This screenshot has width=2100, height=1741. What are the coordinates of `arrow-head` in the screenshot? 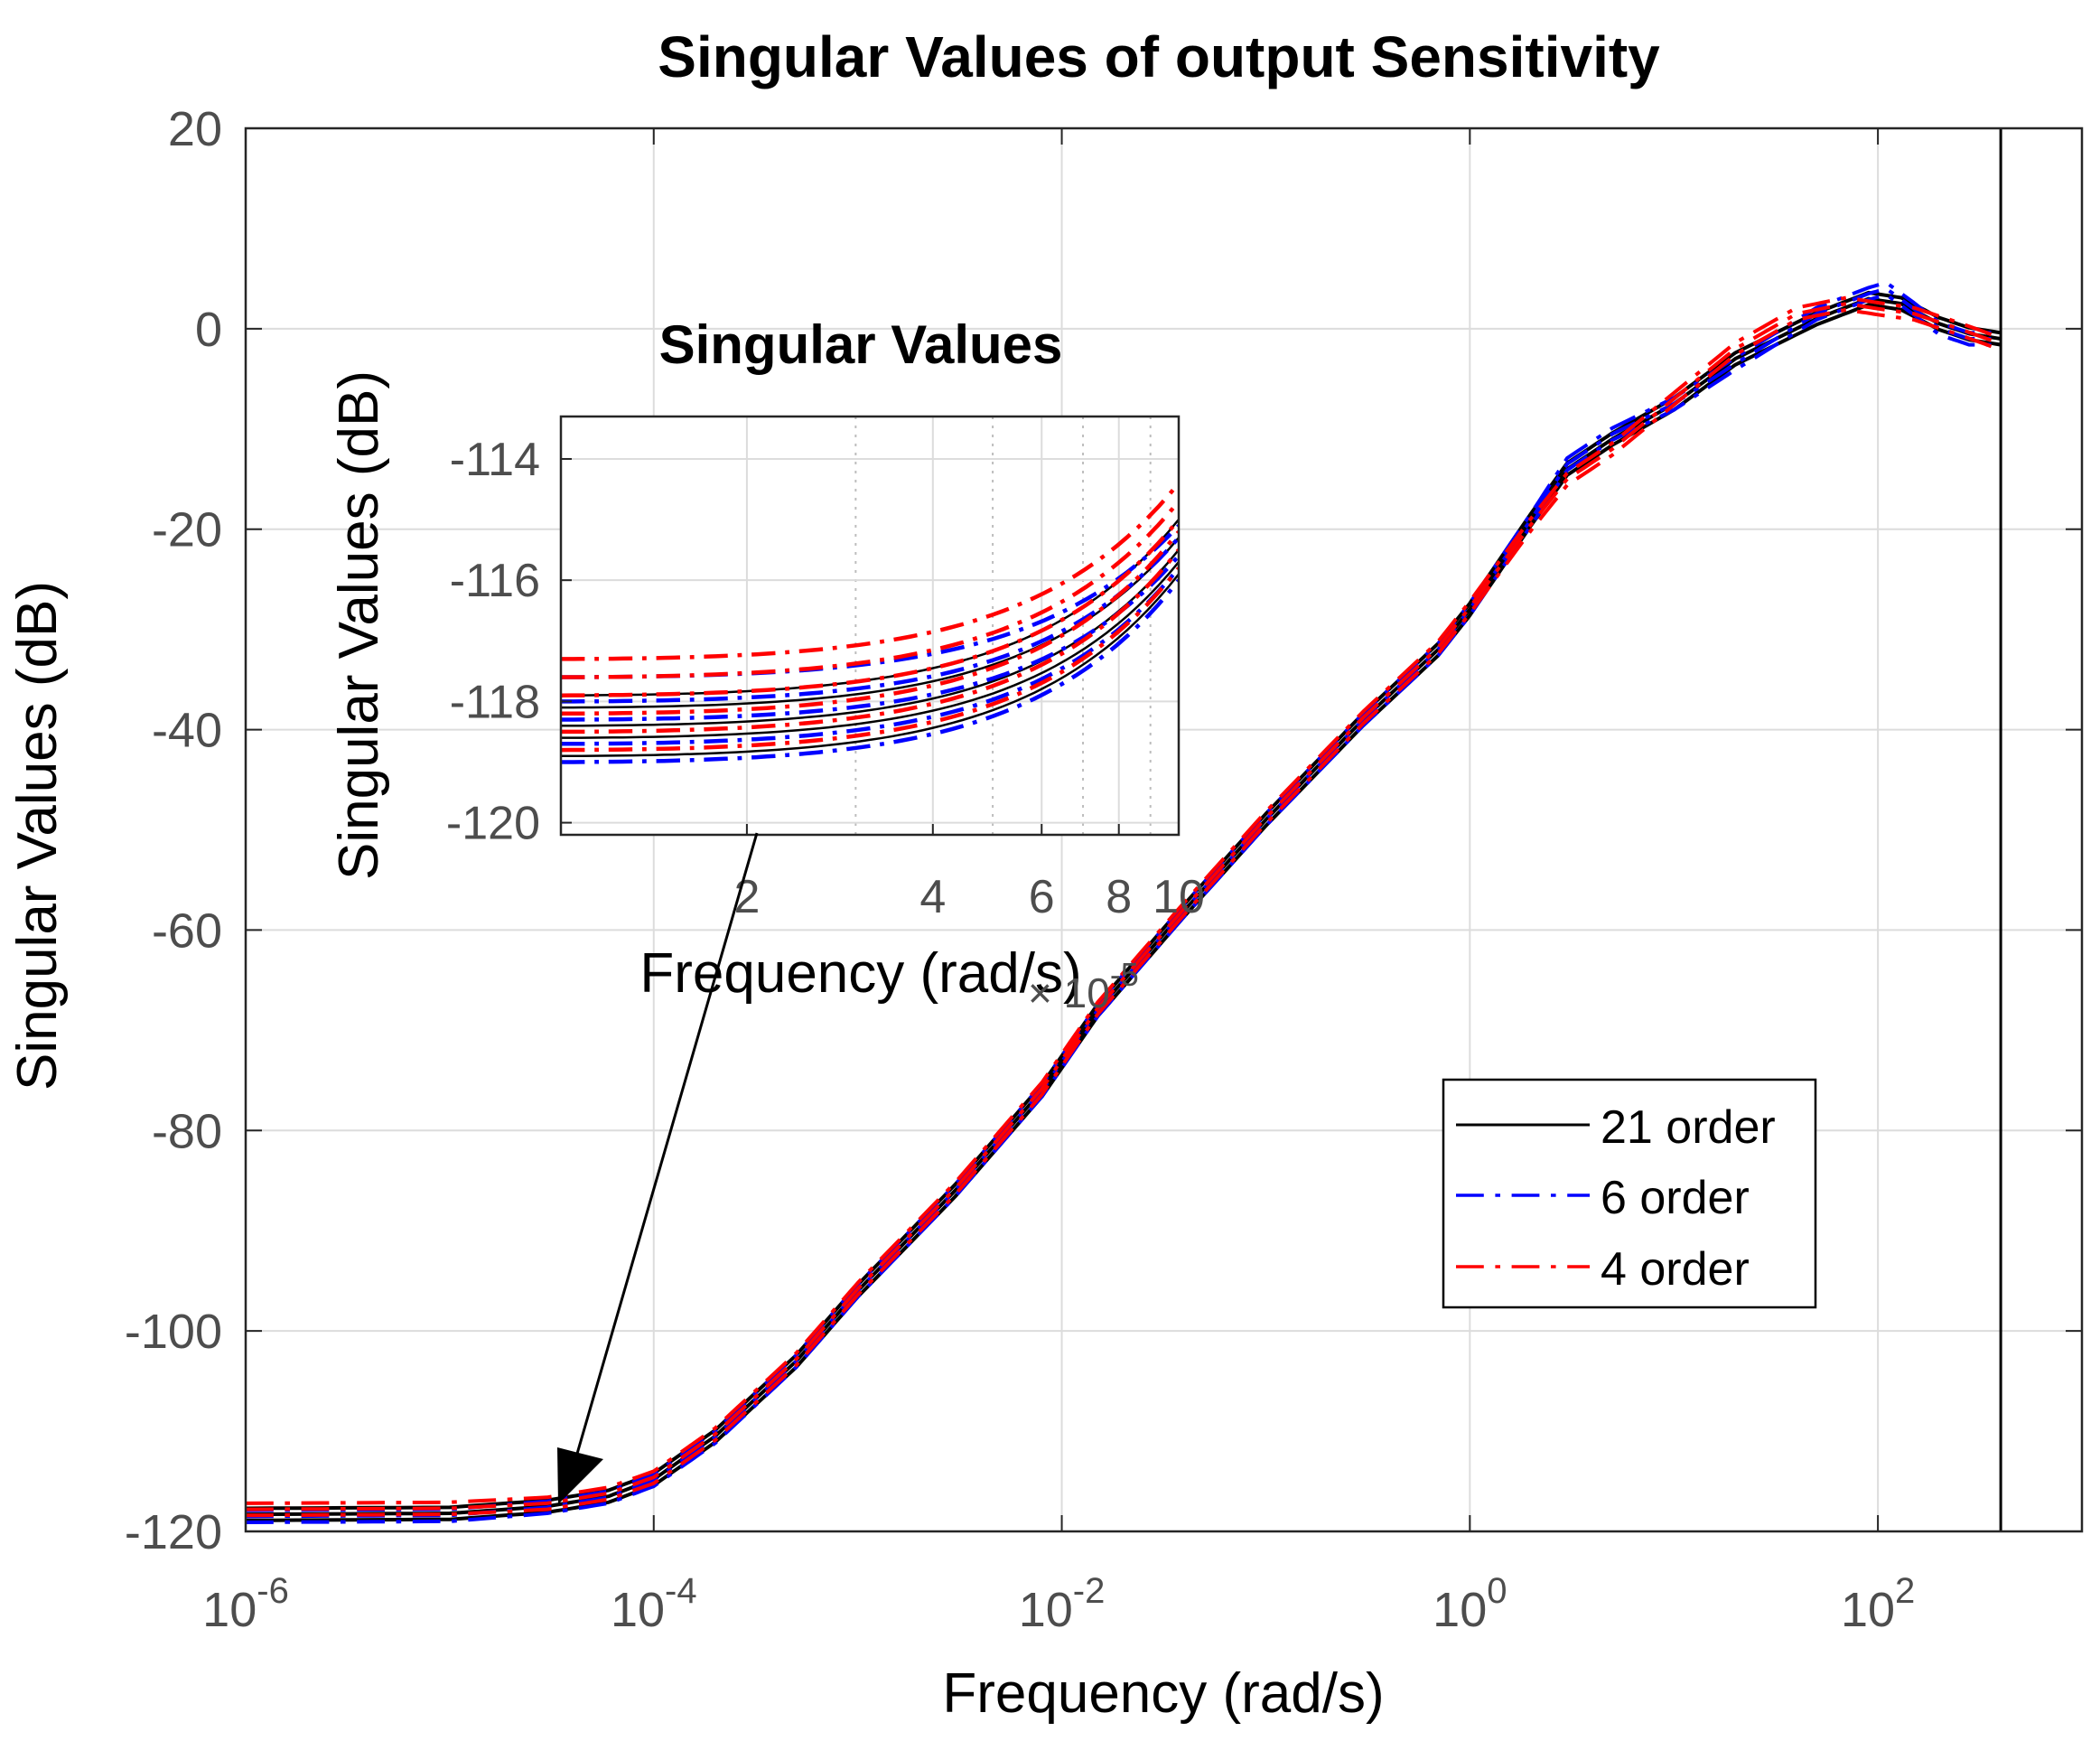 It's located at (580, 1475).